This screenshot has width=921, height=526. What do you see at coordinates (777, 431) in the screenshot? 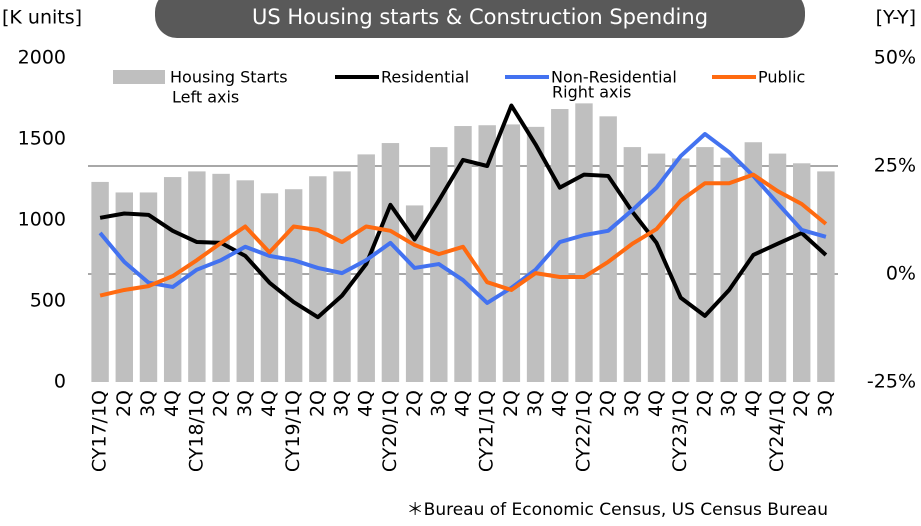
I see `x-tick-label: CY24/1Q` at bounding box center [777, 431].